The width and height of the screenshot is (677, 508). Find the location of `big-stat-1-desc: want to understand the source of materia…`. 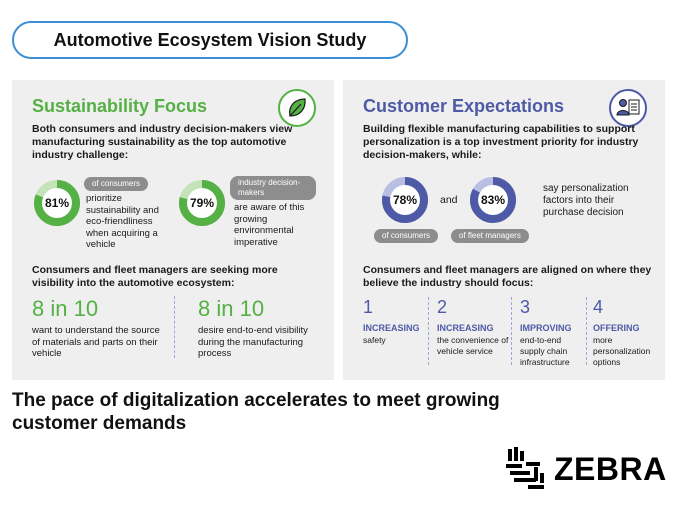

big-stat-1-desc: want to understand the source of materia… is located at coordinates (96, 342).